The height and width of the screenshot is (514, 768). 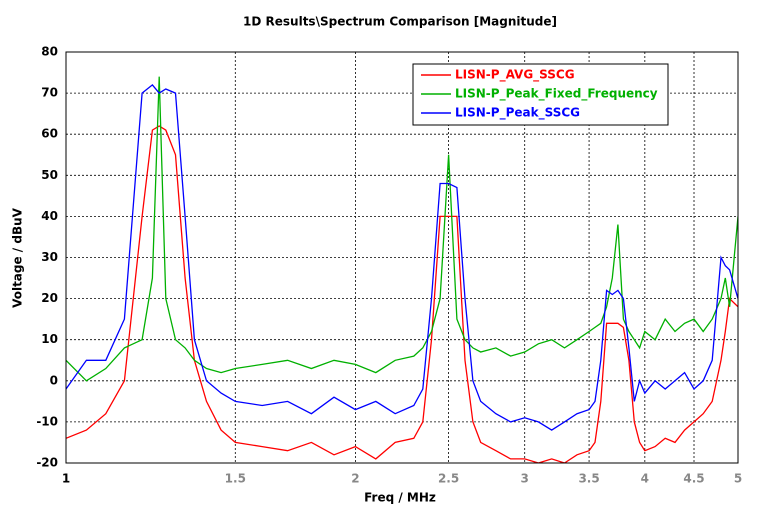 I want to click on y-tick-label: 0, so click(x=54, y=380).